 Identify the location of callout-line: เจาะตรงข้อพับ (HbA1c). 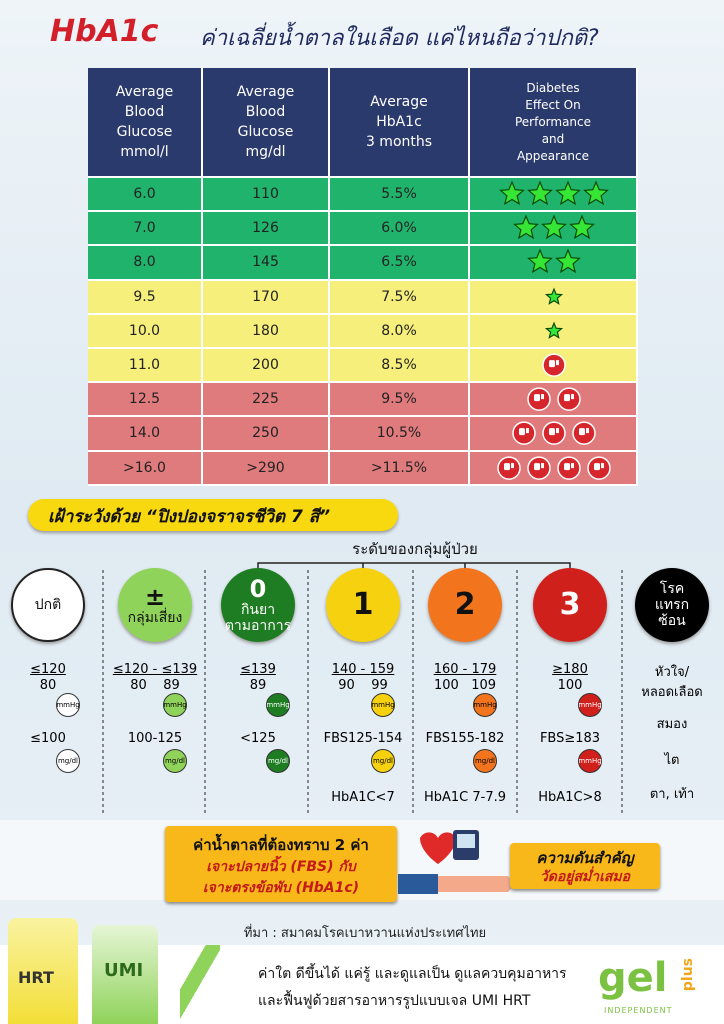
(281, 888).